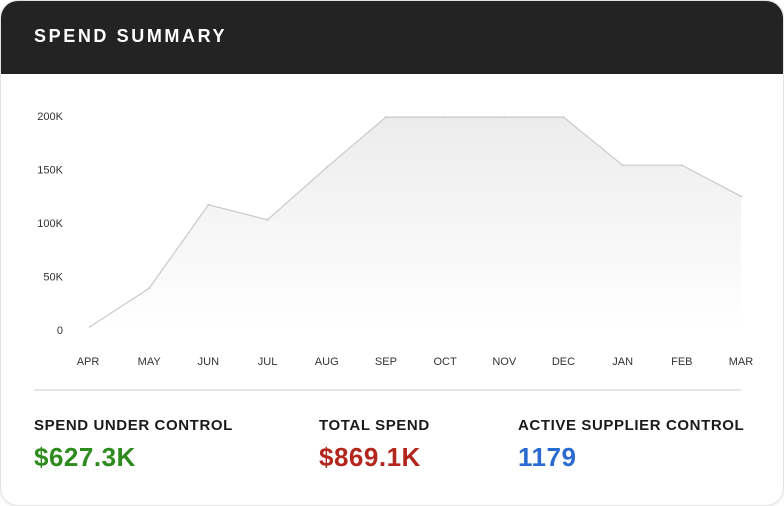  I want to click on kpi-value: $627.3K, so click(85, 457).